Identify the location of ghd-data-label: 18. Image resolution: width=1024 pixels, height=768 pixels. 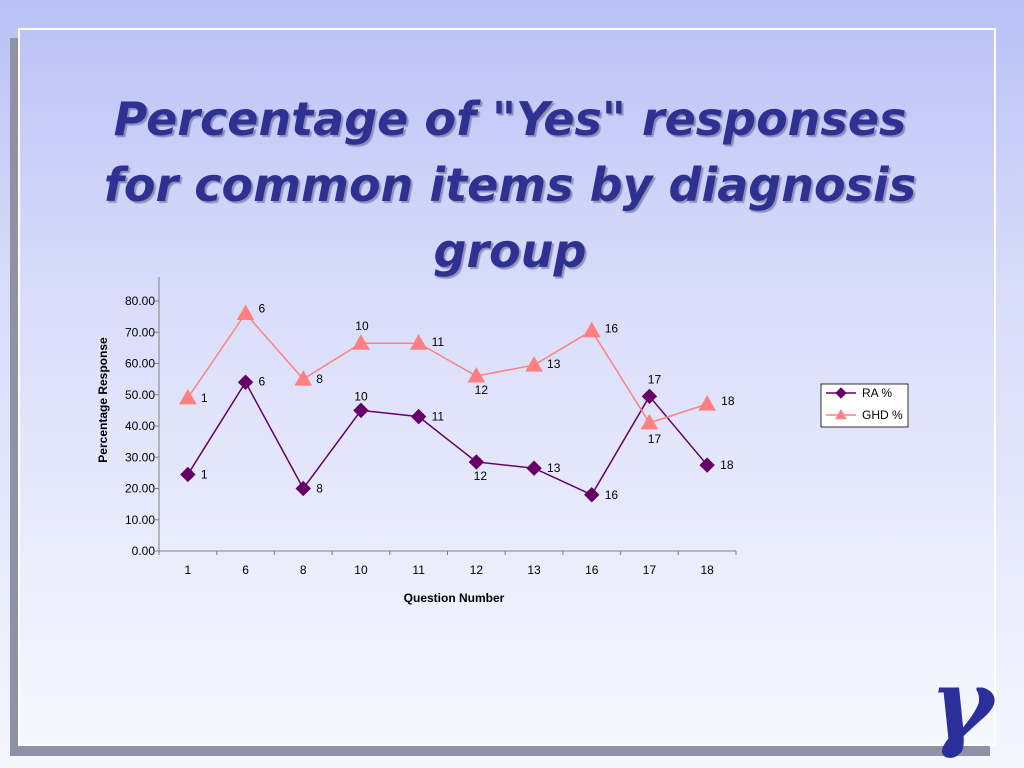
(728, 401).